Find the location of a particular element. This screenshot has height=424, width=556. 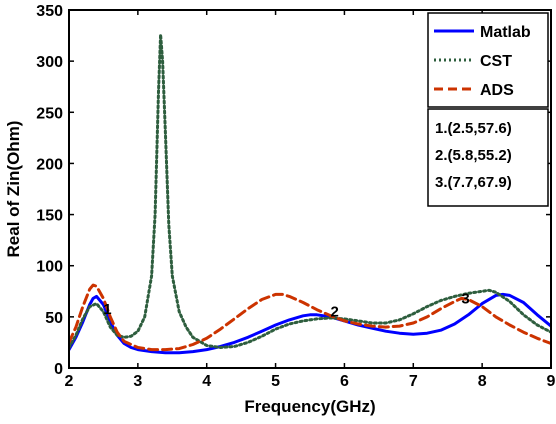

x-tick-label: 6 is located at coordinates (344, 381).